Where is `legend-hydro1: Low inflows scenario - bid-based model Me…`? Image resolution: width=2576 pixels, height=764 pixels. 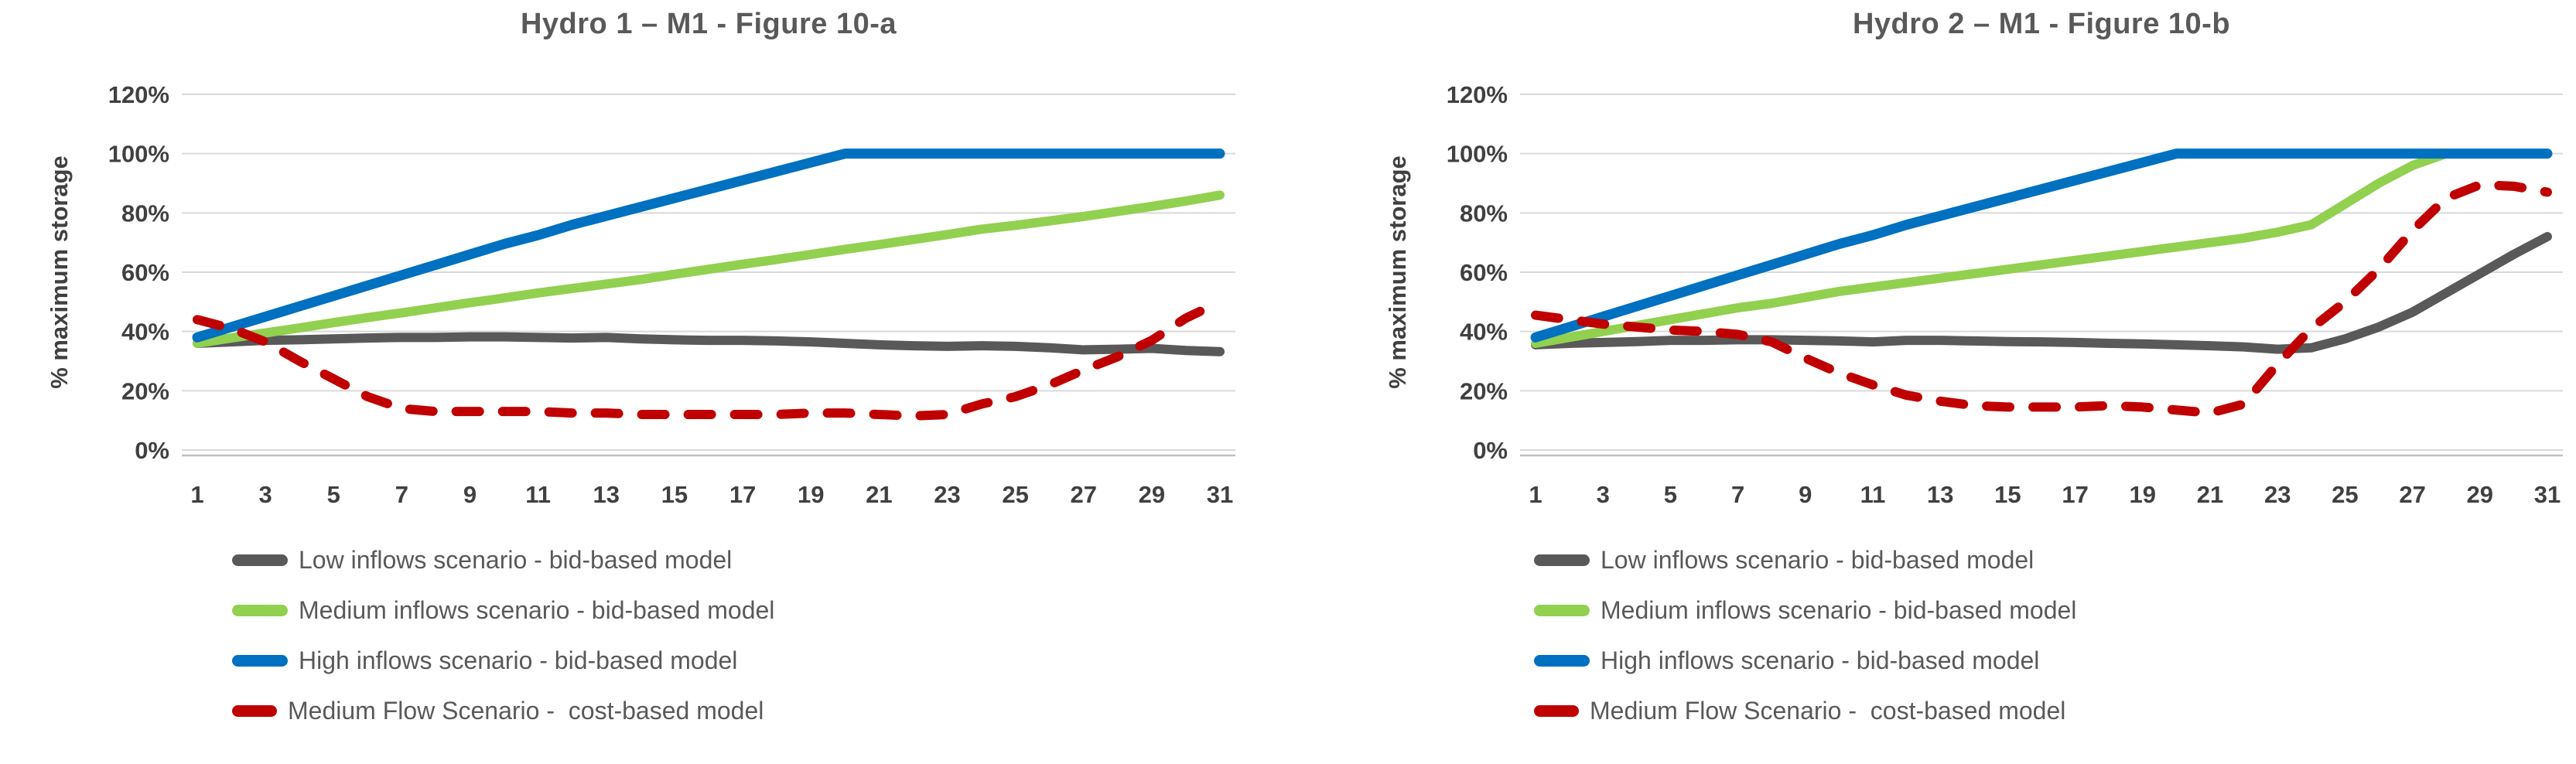 legend-hydro1: Low inflows scenario - bid-based model Me… is located at coordinates (503, 635).